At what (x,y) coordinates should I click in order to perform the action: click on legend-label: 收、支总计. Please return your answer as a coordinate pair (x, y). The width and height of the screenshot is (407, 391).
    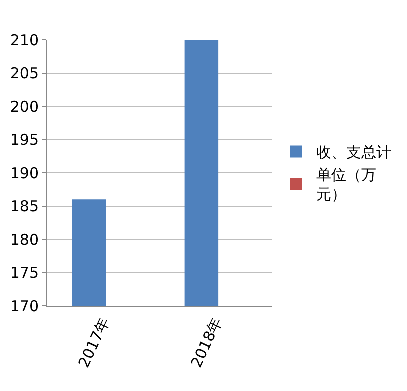
    Looking at the image, I should click on (354, 153).